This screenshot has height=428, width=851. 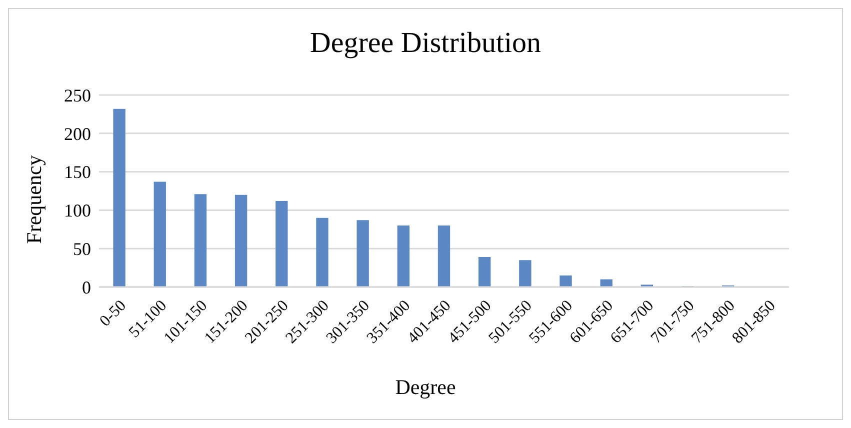 I want to click on y-tick-label: 250, so click(x=77, y=95).